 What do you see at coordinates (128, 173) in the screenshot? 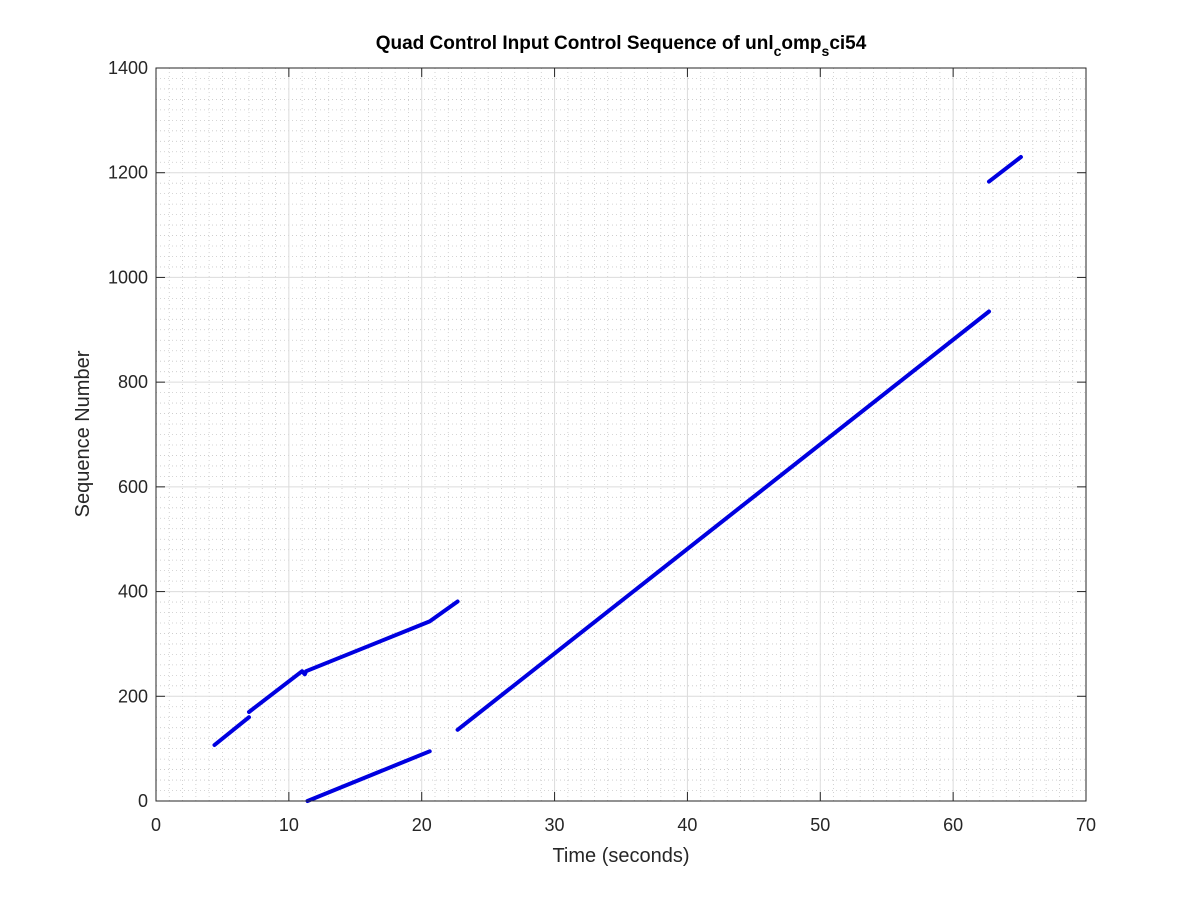
I see `y-tick-label: 1200` at bounding box center [128, 173].